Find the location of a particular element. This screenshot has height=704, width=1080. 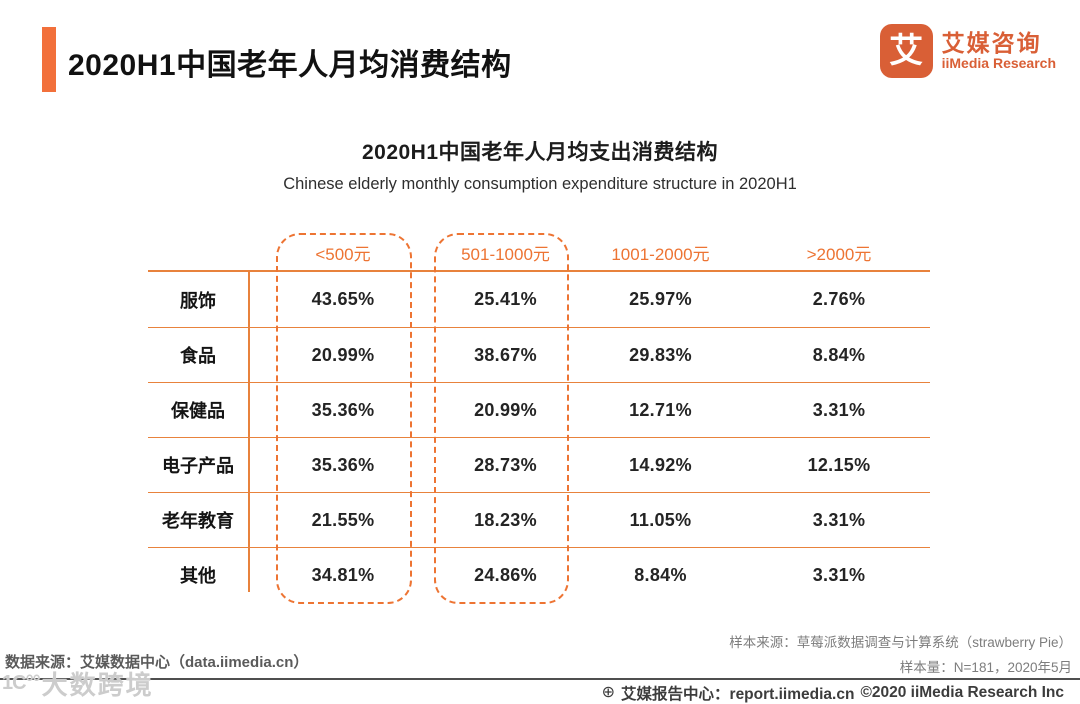

watermark-text: 大数跨境 is located at coordinates (97, 685).